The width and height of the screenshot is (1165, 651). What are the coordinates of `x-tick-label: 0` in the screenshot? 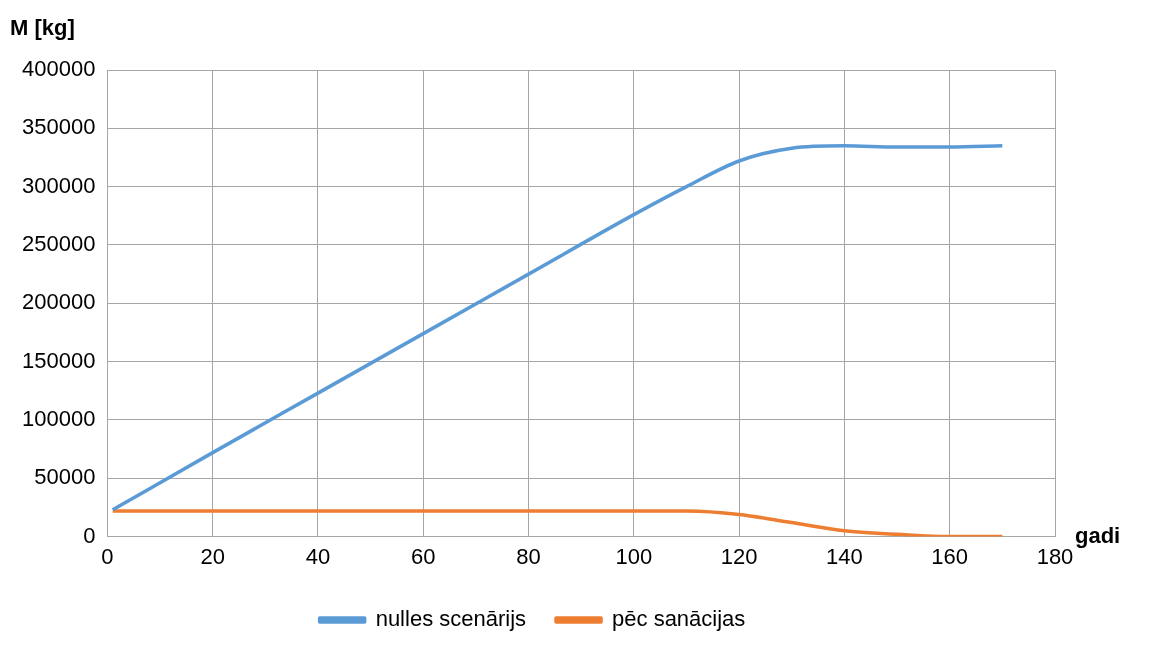 It's located at (107, 556).